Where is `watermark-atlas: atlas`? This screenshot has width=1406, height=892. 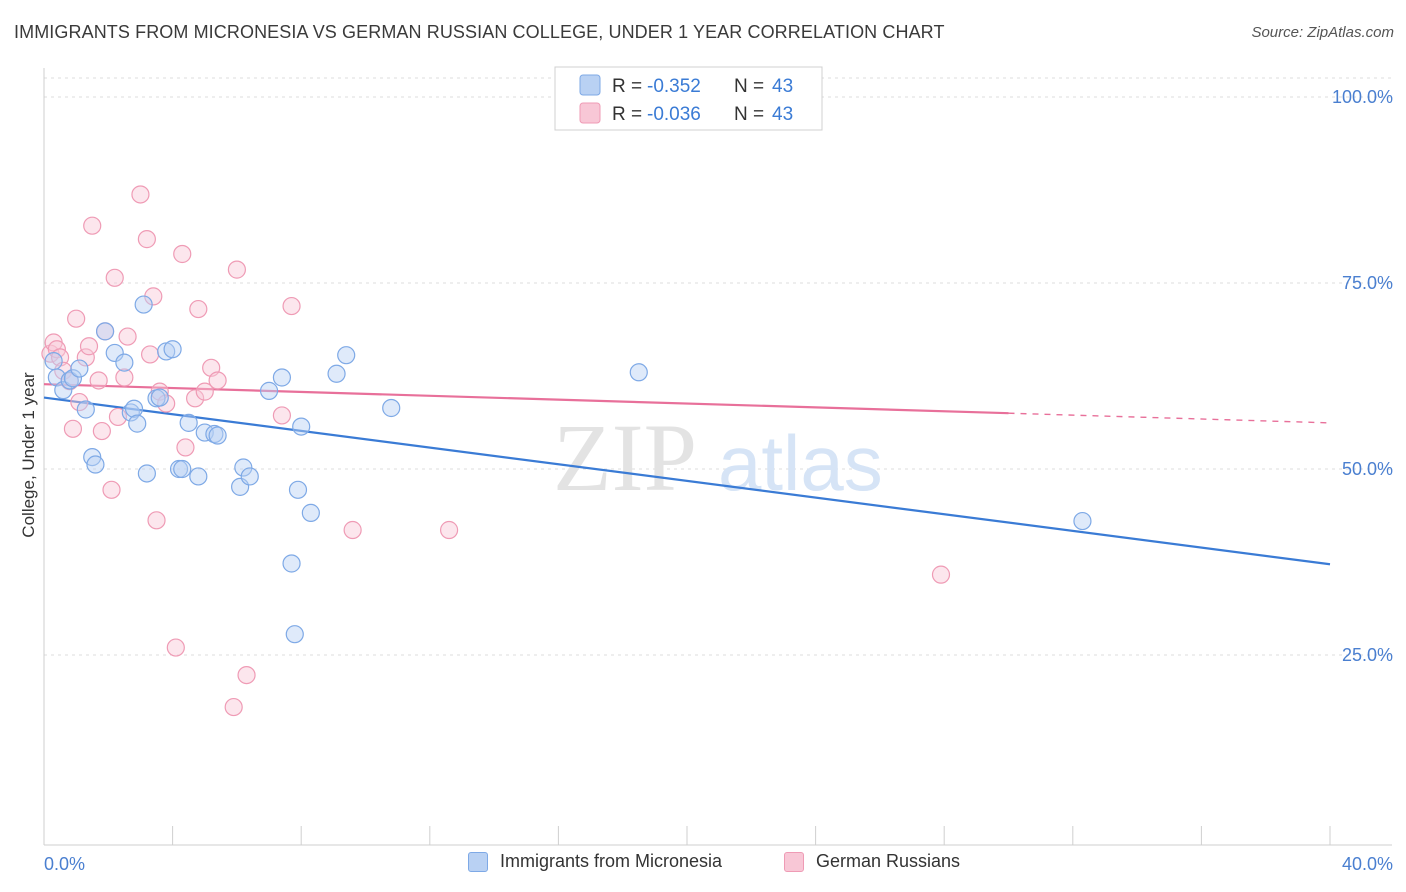 watermark-atlas: atlas is located at coordinates (800, 463).